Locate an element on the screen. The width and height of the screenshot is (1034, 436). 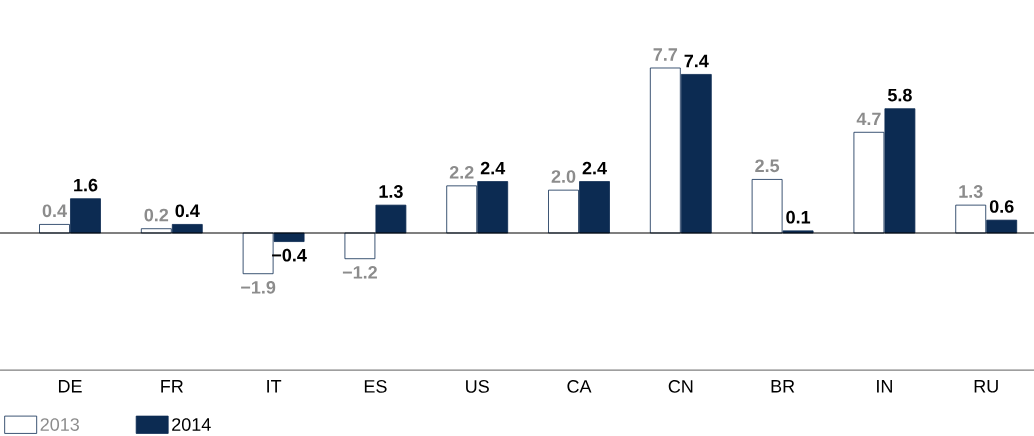
x-tick-label: FR is located at coordinates (172, 386).